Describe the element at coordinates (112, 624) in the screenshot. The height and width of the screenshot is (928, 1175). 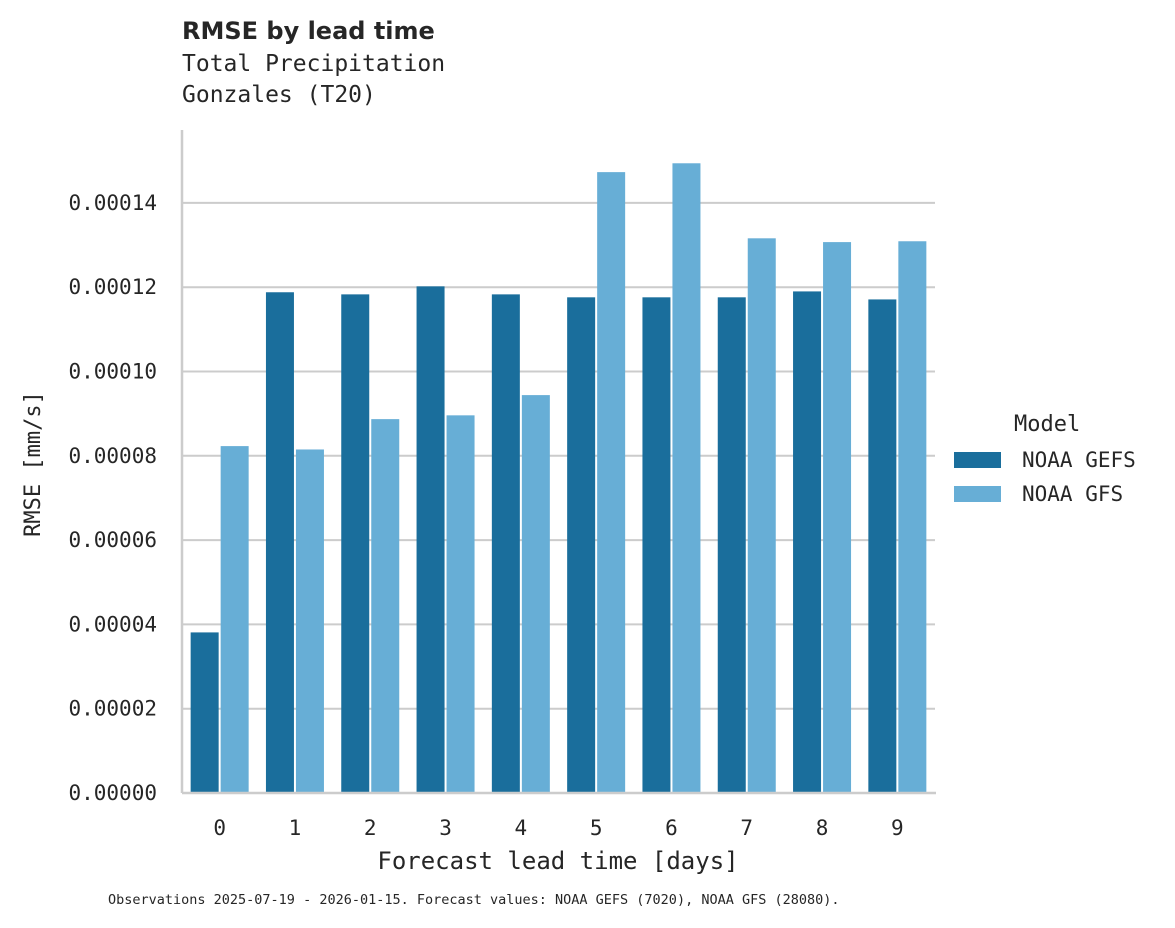
I see `y-tick-label: 0.00004` at that location.